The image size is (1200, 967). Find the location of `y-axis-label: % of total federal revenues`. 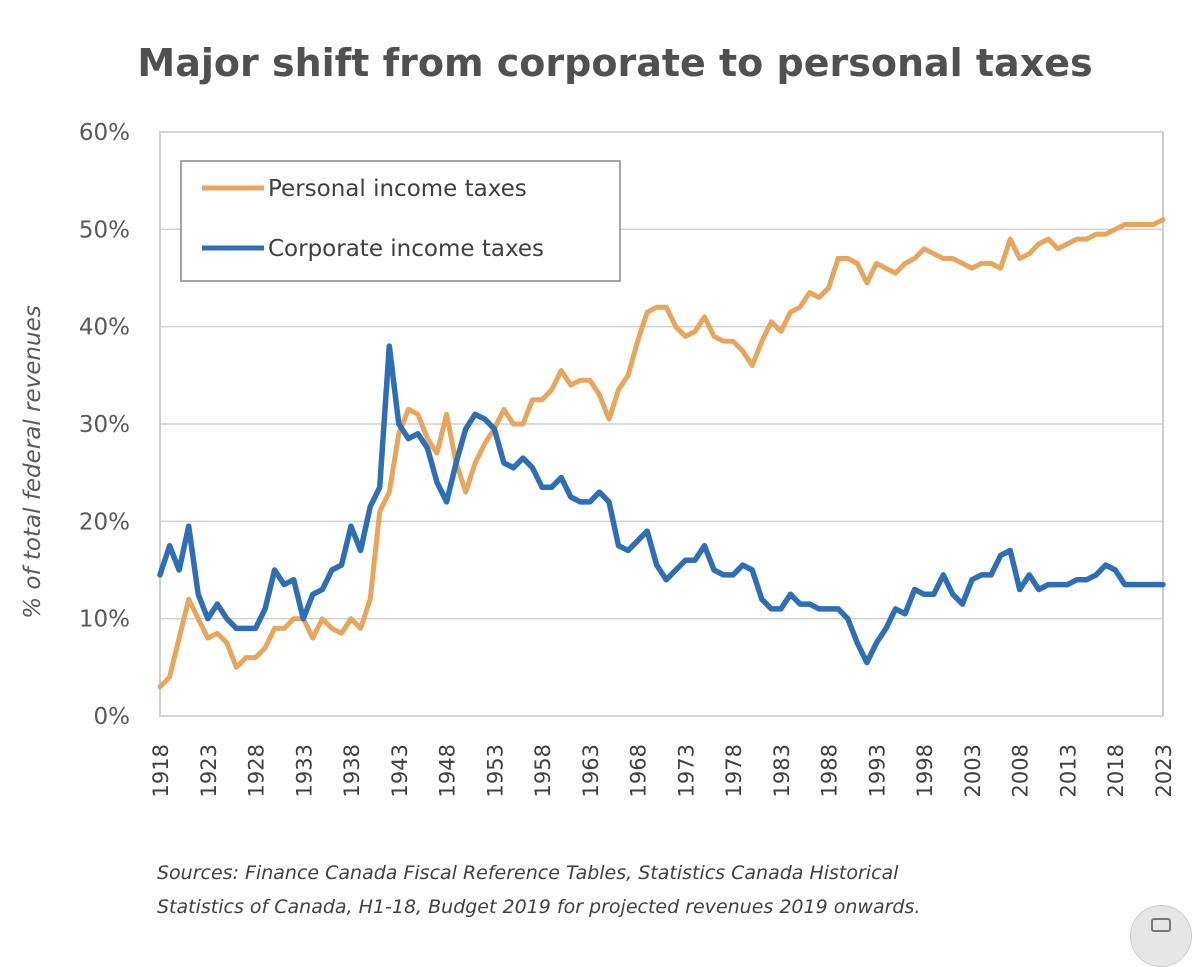

y-axis-label: % of total federal revenues is located at coordinates (33, 461).